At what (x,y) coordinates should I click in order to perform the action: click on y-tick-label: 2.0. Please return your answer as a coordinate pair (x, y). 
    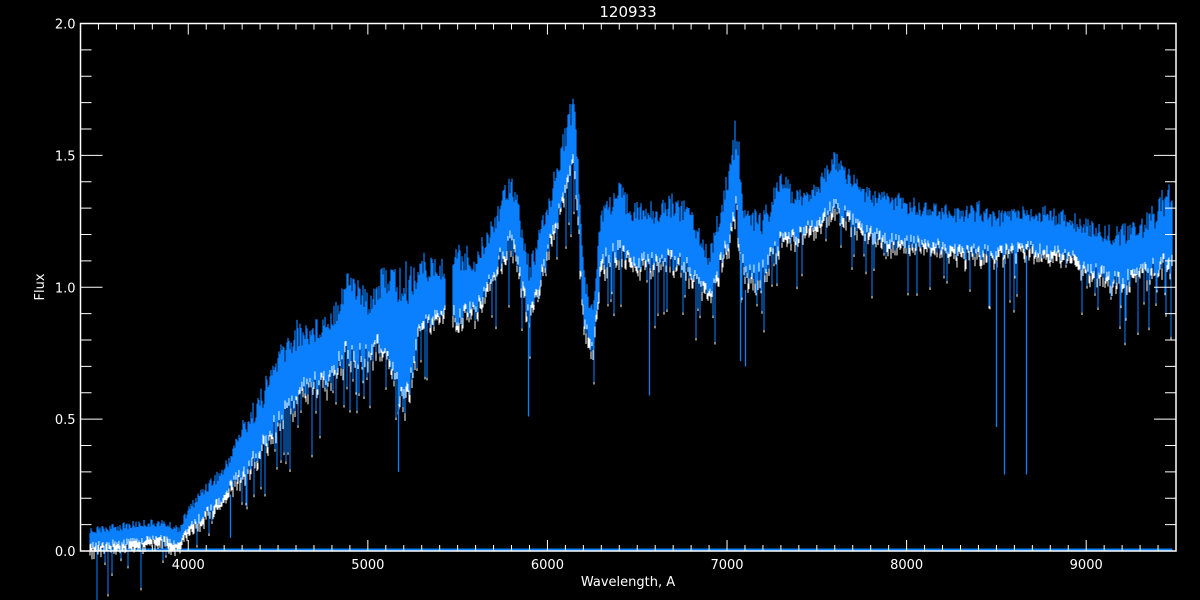
    Looking at the image, I should click on (65, 25).